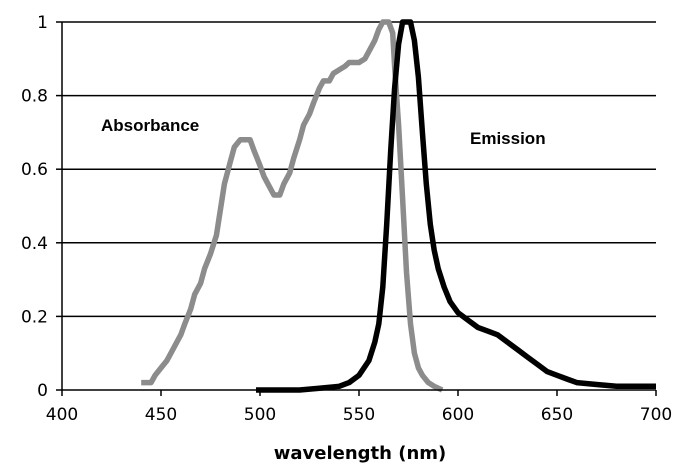 Image resolution: width=679 pixels, height=466 pixels. I want to click on x-tick-label: 650, so click(557, 415).